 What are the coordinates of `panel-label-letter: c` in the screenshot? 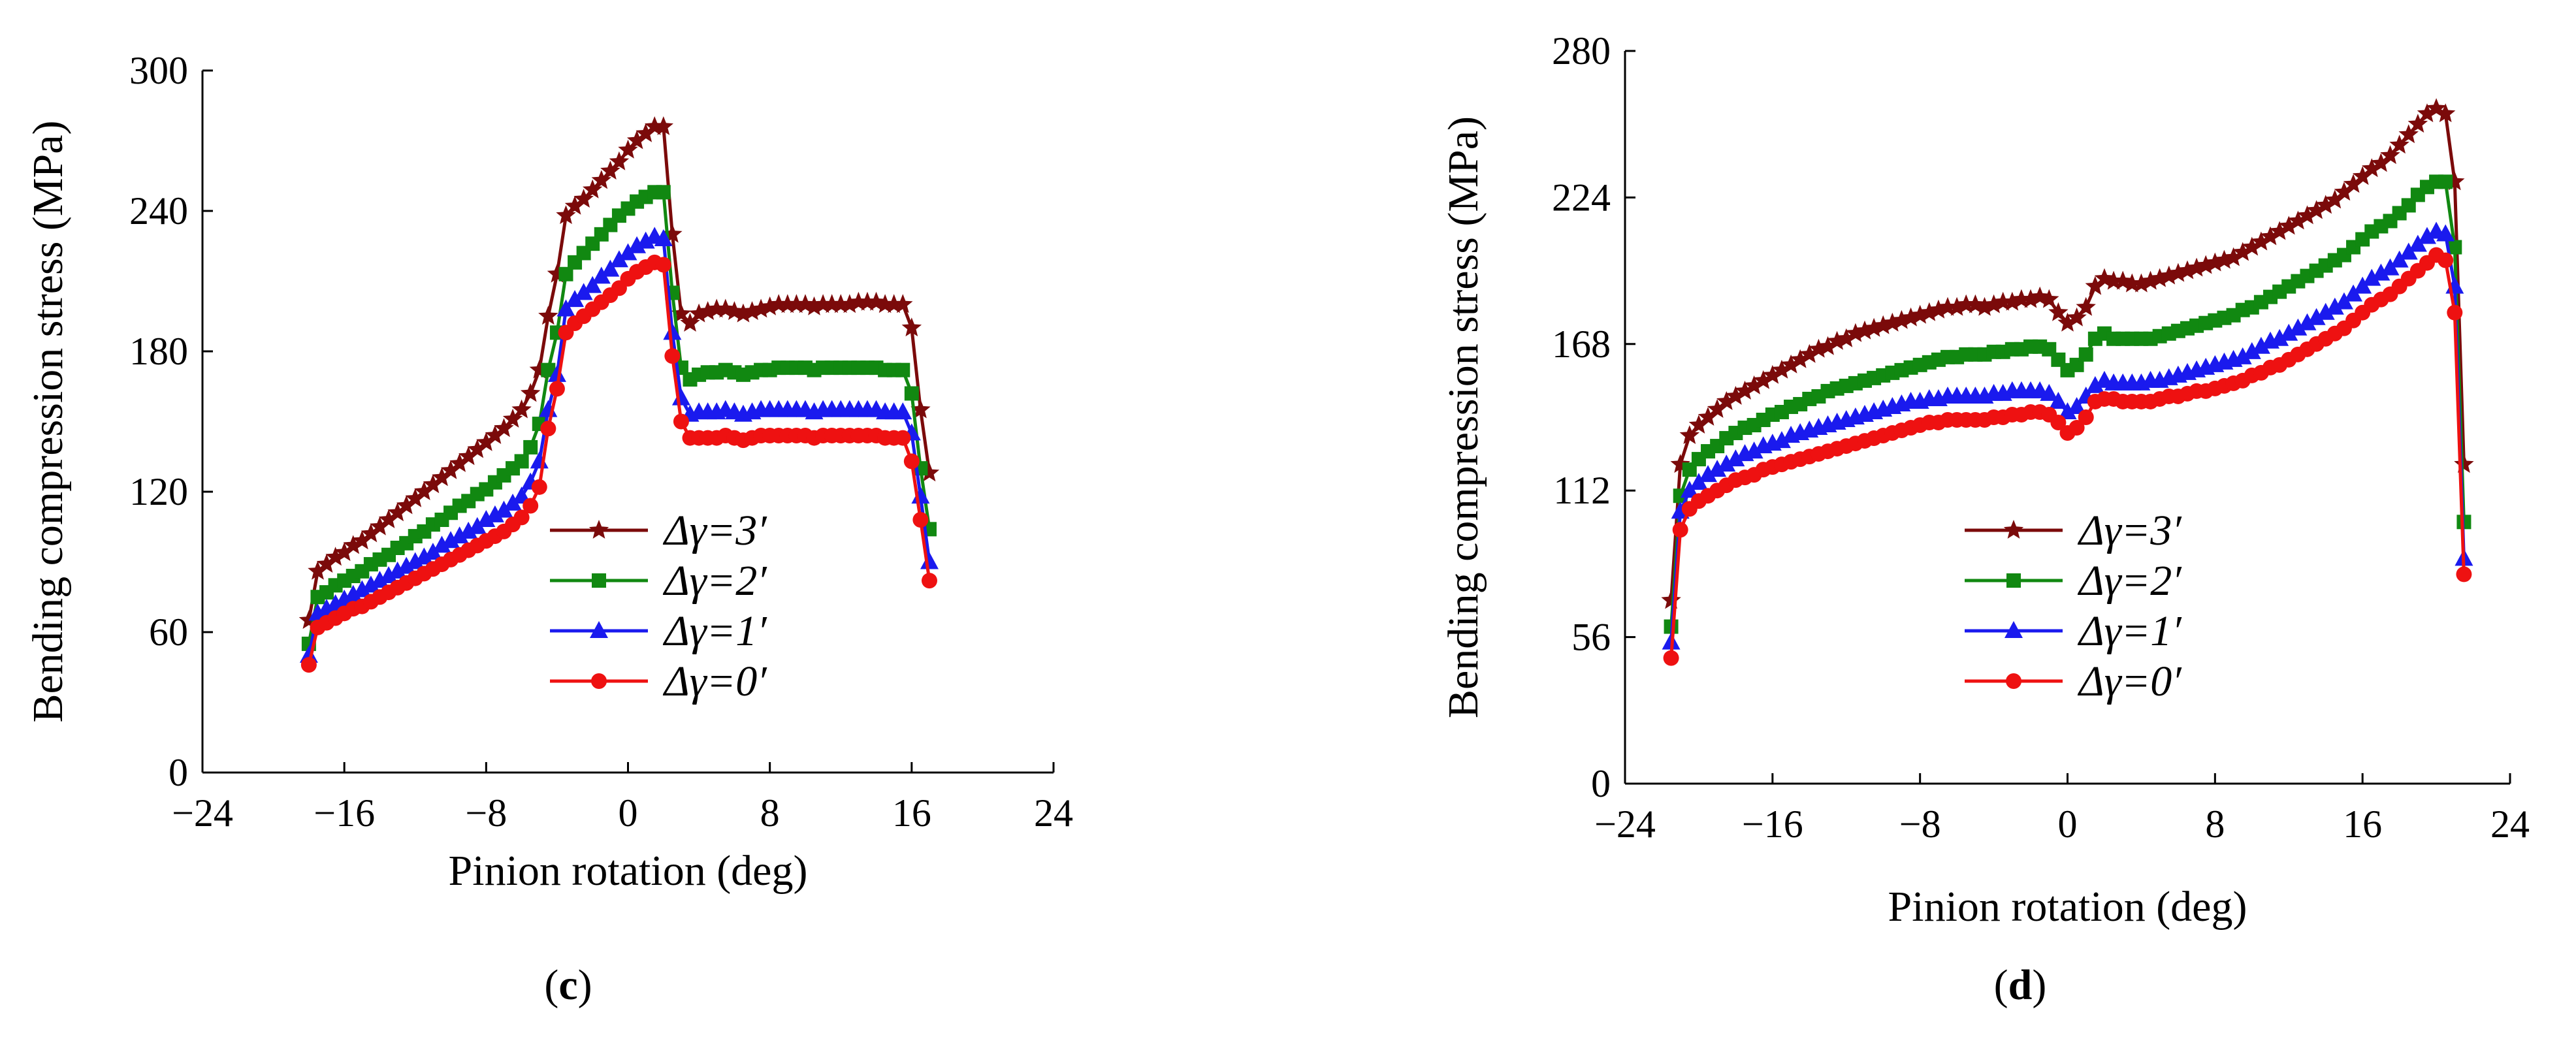 It's located at (567, 985).